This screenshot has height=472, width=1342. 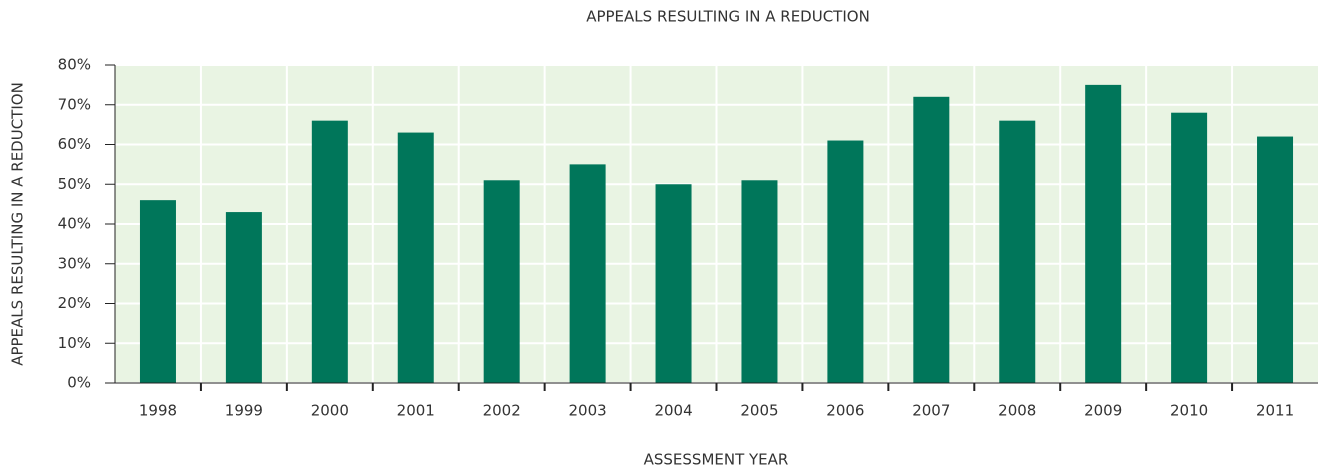 I want to click on x-tick-label: 2003, so click(x=588, y=411).